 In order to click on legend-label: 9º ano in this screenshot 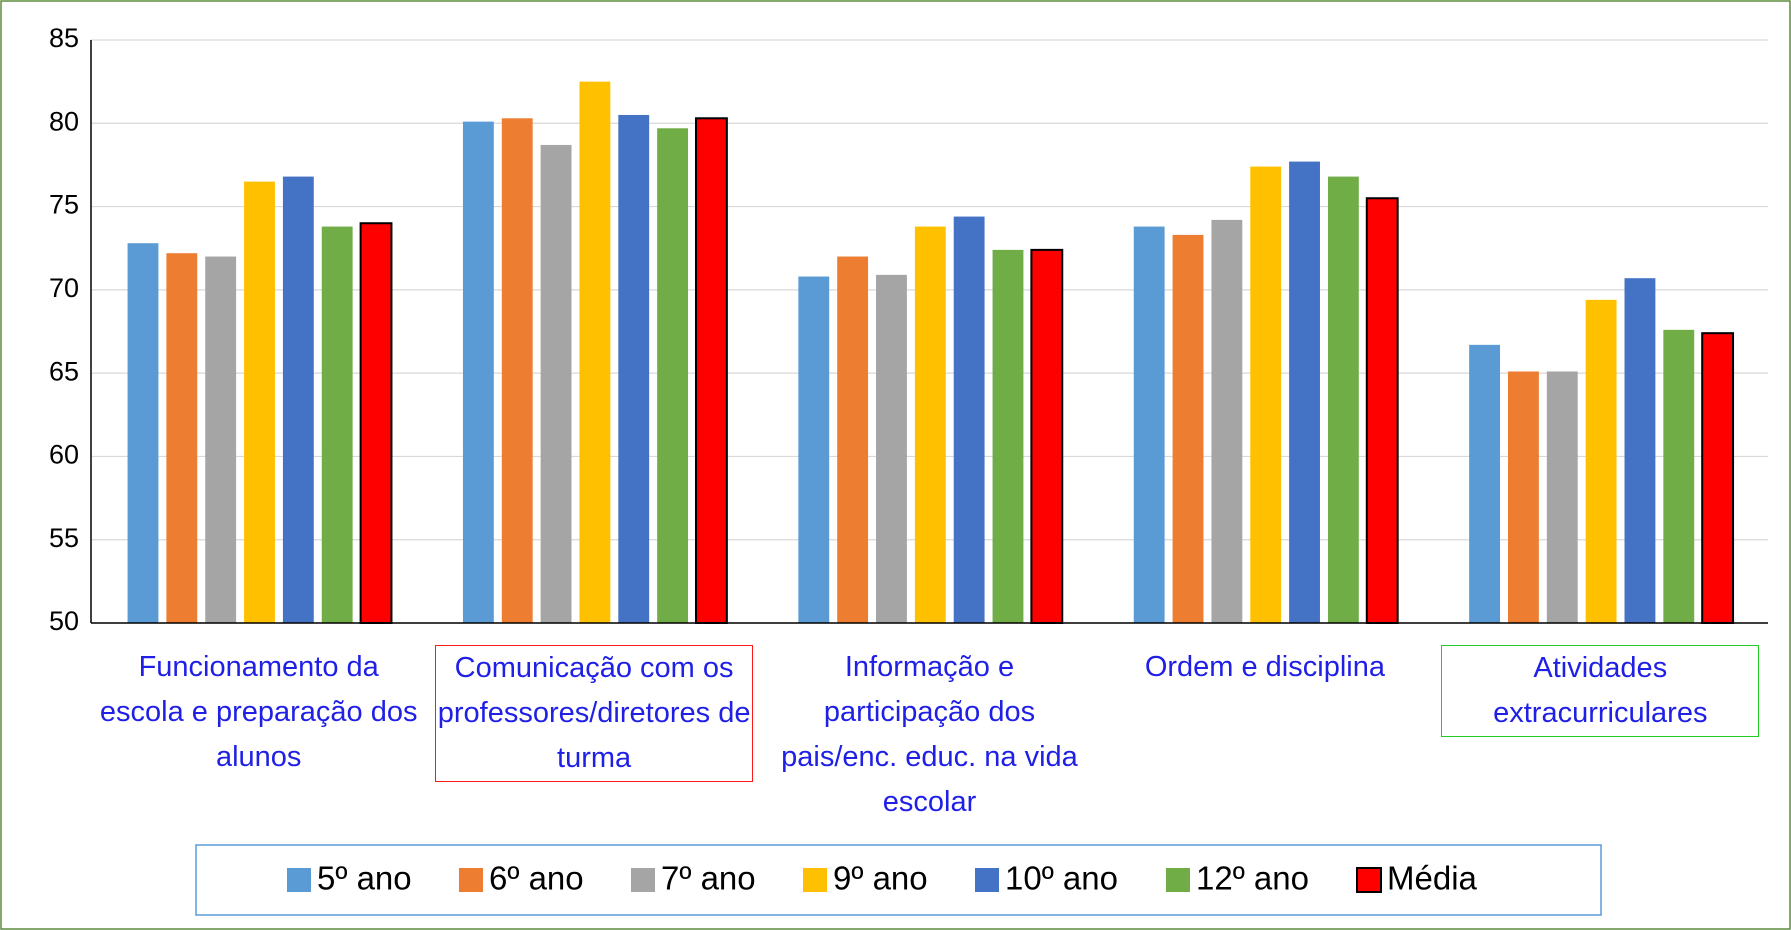, I will do `click(880, 878)`.